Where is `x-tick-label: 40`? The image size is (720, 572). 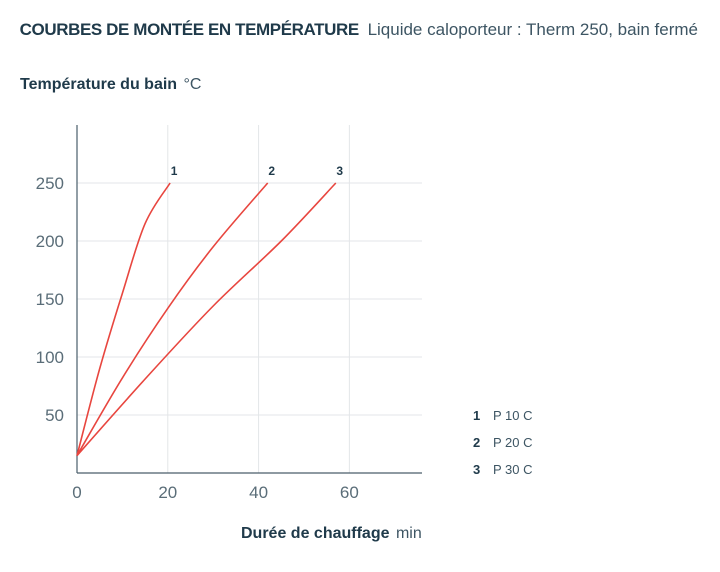 x-tick-label: 40 is located at coordinates (258, 492).